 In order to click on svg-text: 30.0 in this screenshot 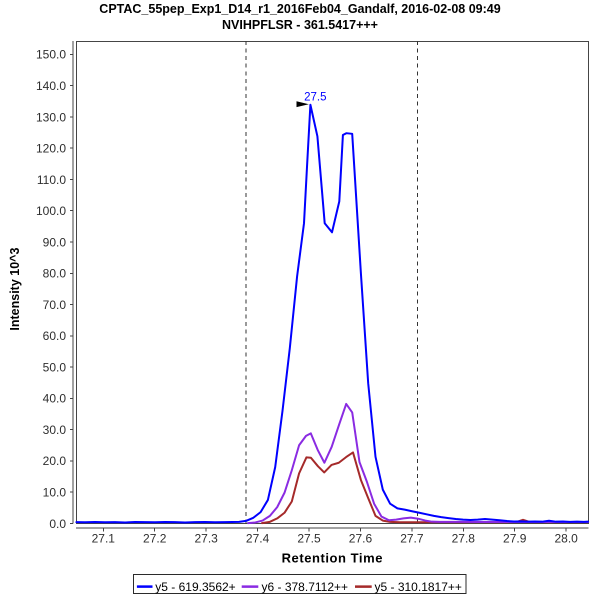, I will do `click(55, 430)`.